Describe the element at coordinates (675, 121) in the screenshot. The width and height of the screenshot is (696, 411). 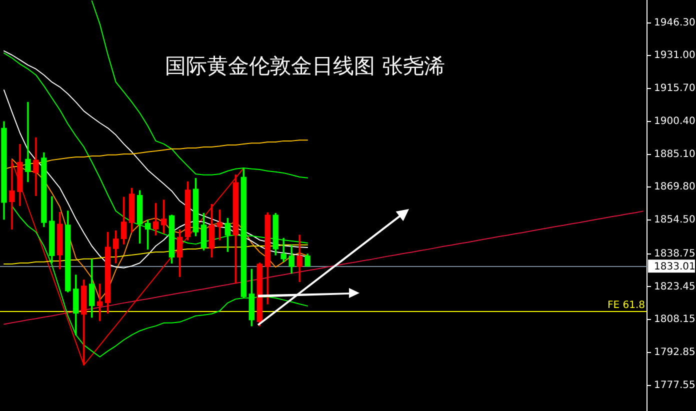
I see `y-tick-label: 1900.40` at that location.